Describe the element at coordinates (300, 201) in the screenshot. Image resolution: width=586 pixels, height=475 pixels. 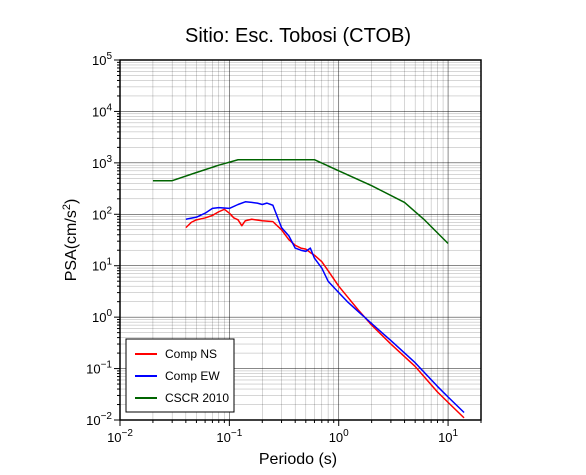
I see `series-line-cscr-2010` at that location.